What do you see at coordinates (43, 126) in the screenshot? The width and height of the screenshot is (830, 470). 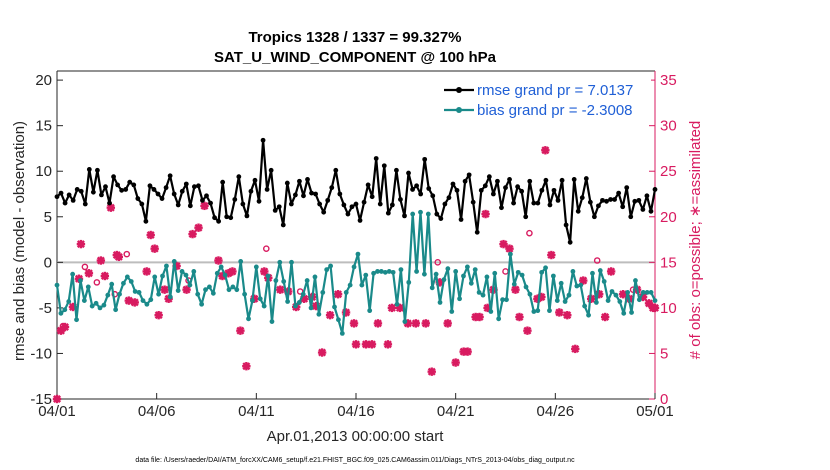 I see `y-tick-label: 15` at bounding box center [43, 126].